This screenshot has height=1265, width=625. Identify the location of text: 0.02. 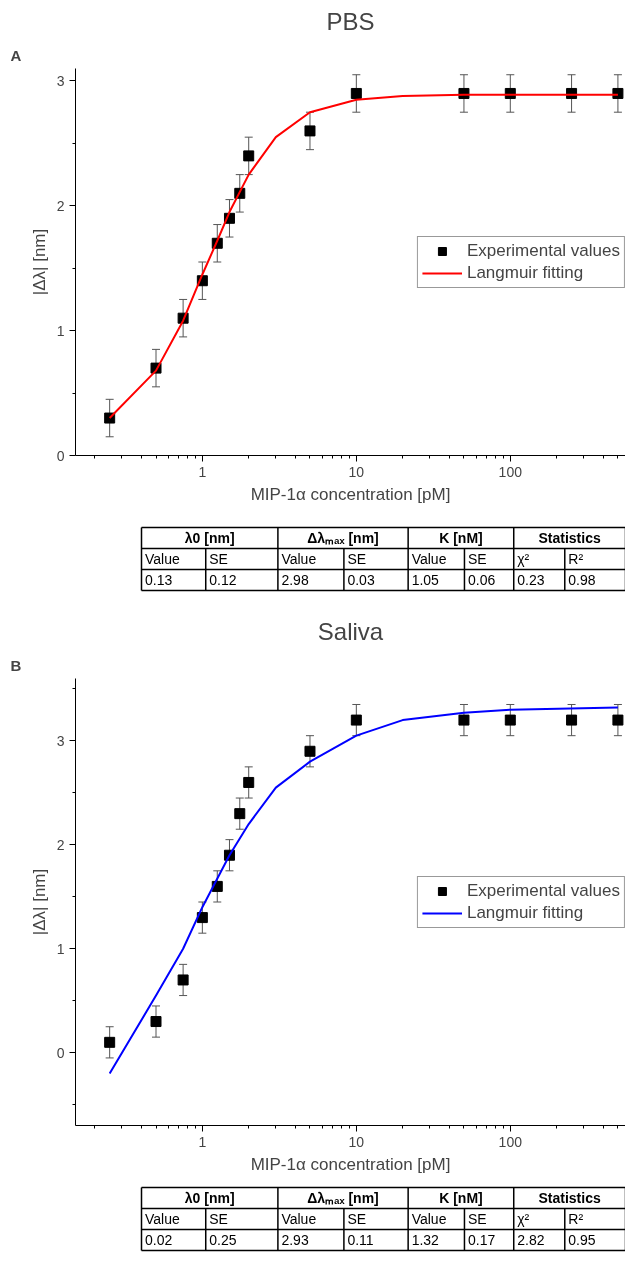
(159, 1240).